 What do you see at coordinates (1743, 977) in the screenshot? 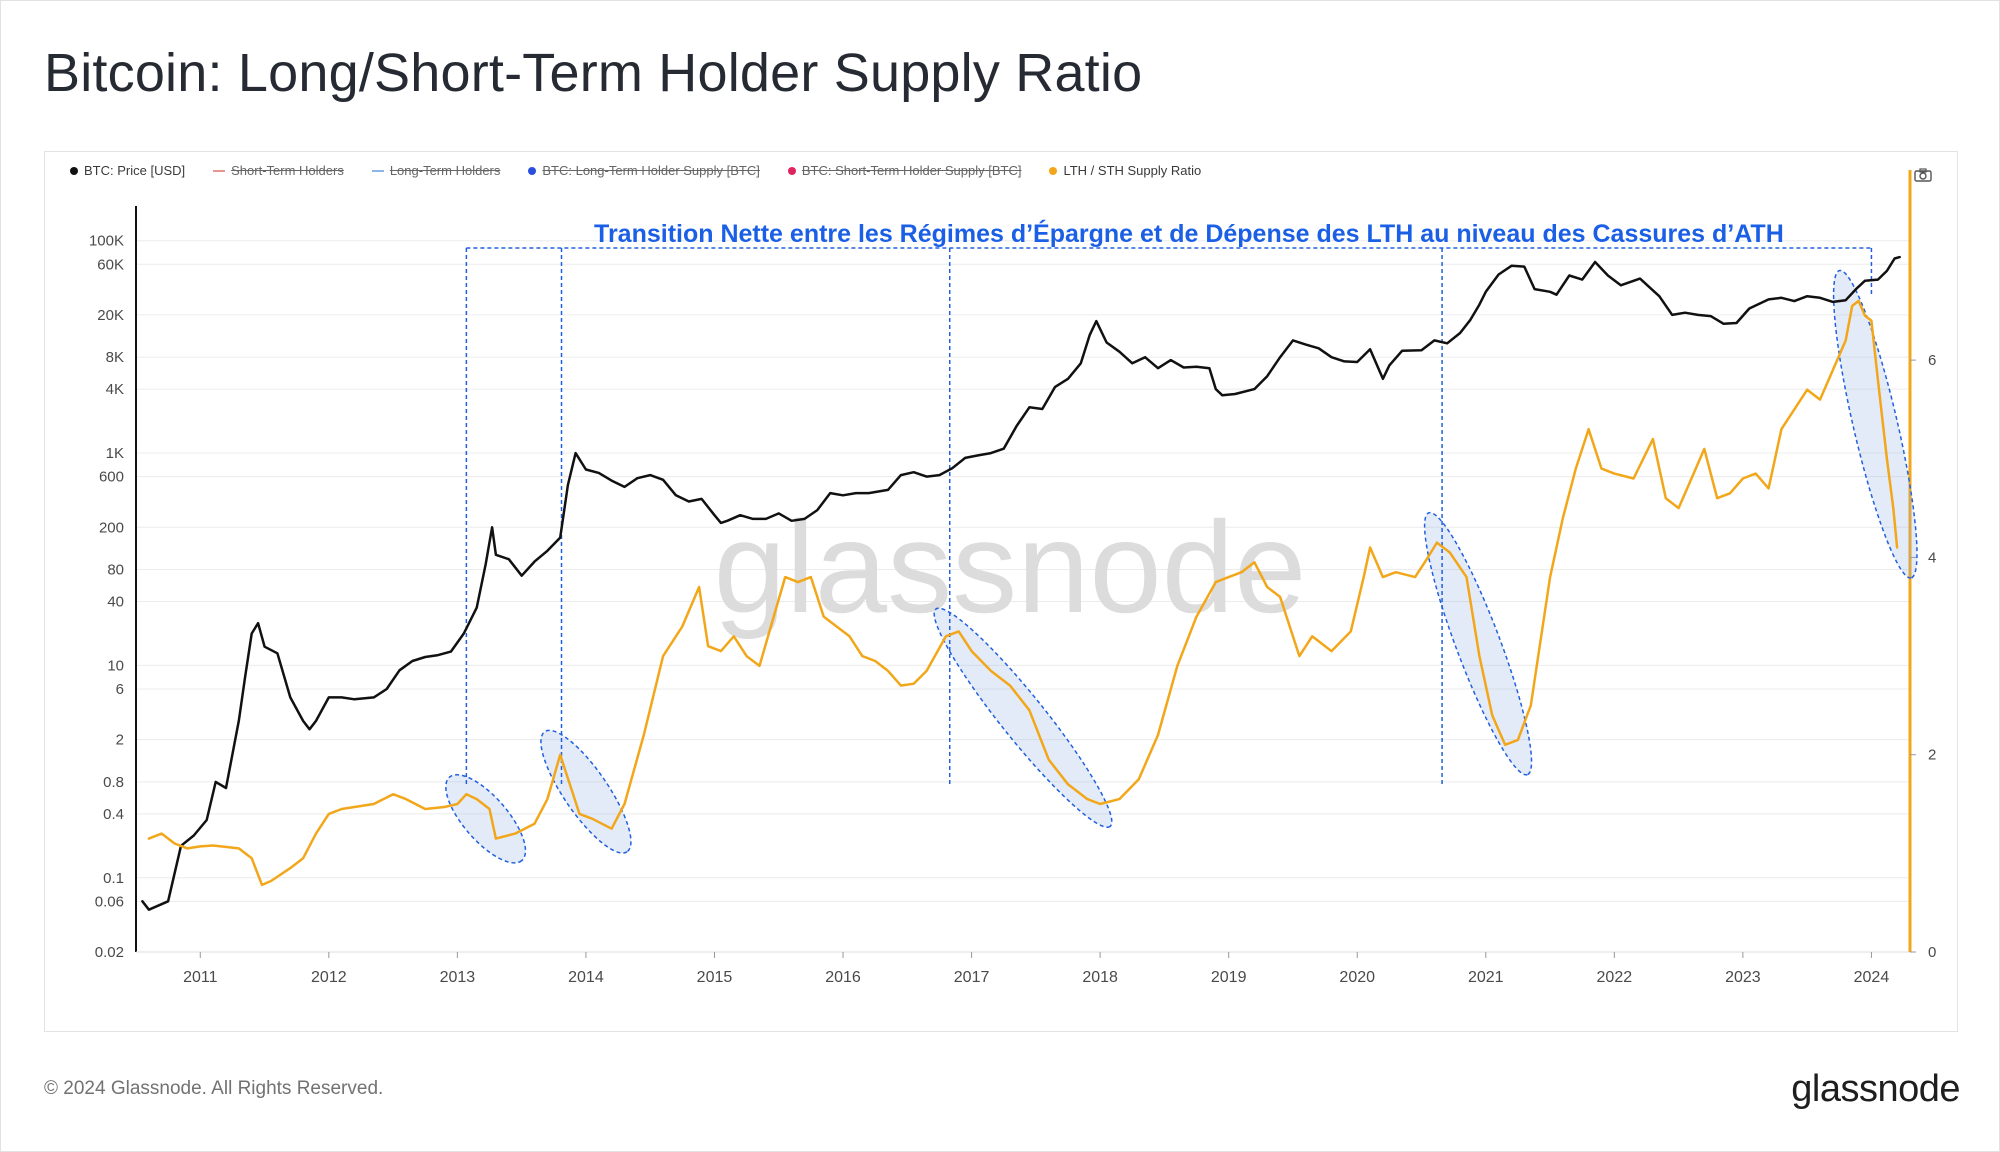
I see `x-tick-label: 2023` at bounding box center [1743, 977].